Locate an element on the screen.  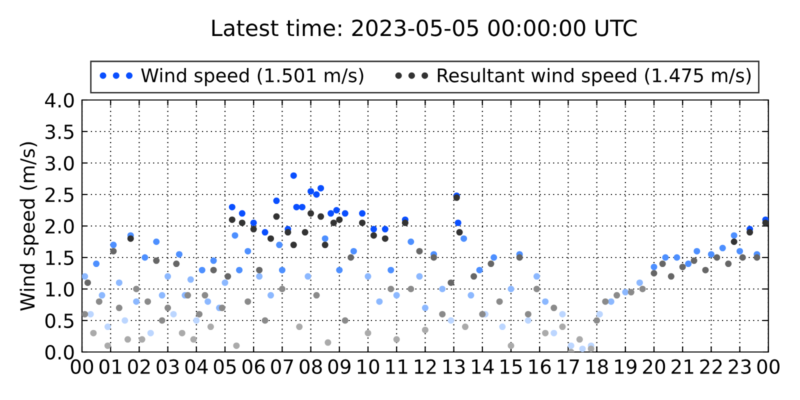
chart-title: Latest time: 2023-05-05 00:00:00 UTC is located at coordinates (424, 27).